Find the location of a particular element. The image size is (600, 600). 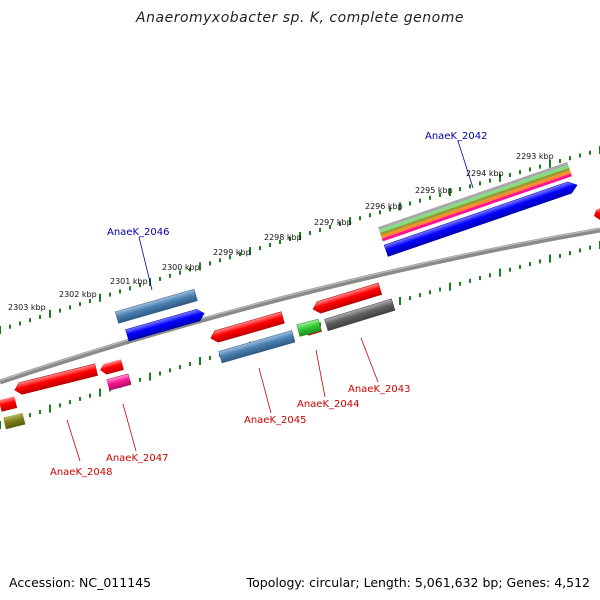

gene-label-anaek-2047: AnaeK_2047 is located at coordinates (137, 458).